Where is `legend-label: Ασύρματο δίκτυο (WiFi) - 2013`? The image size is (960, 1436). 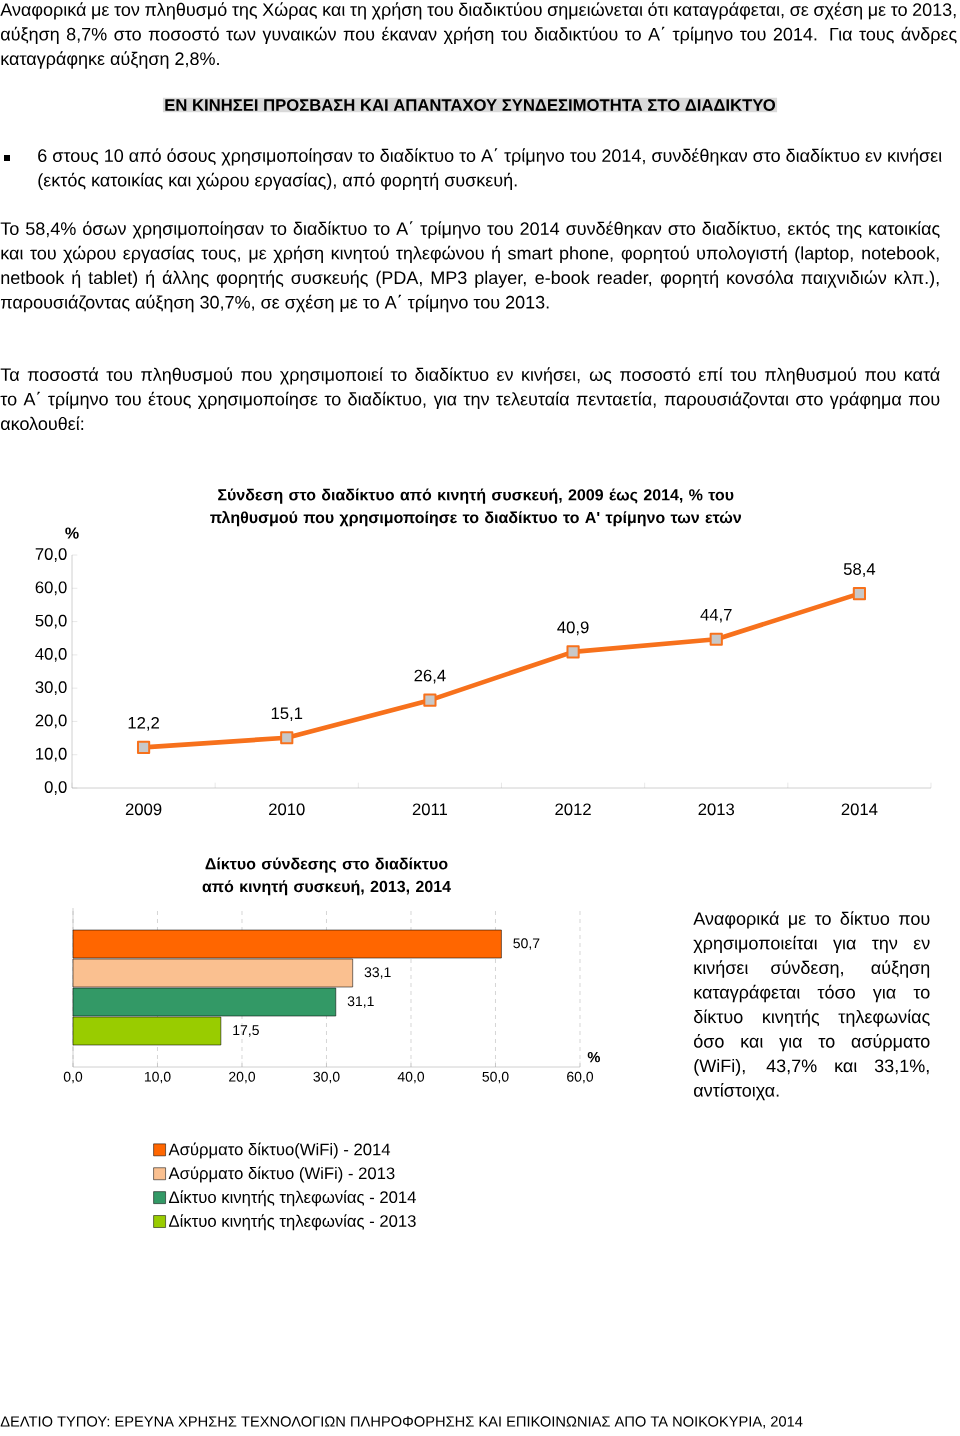
legend-label: Ασύρματο δίκτυο (WiFi) - 2013 is located at coordinates (281, 1174).